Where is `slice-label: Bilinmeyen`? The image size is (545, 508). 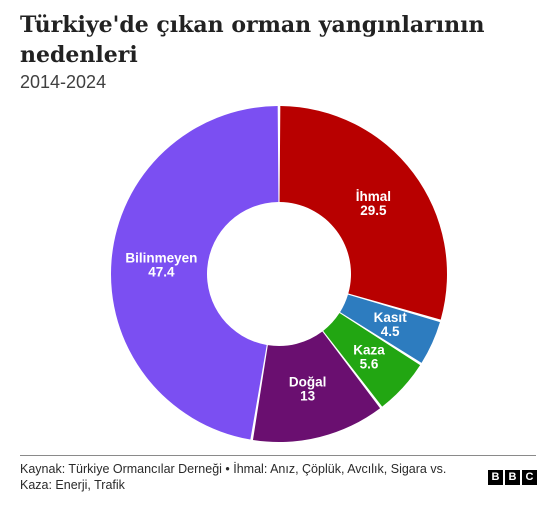 slice-label: Bilinmeyen is located at coordinates (161, 257).